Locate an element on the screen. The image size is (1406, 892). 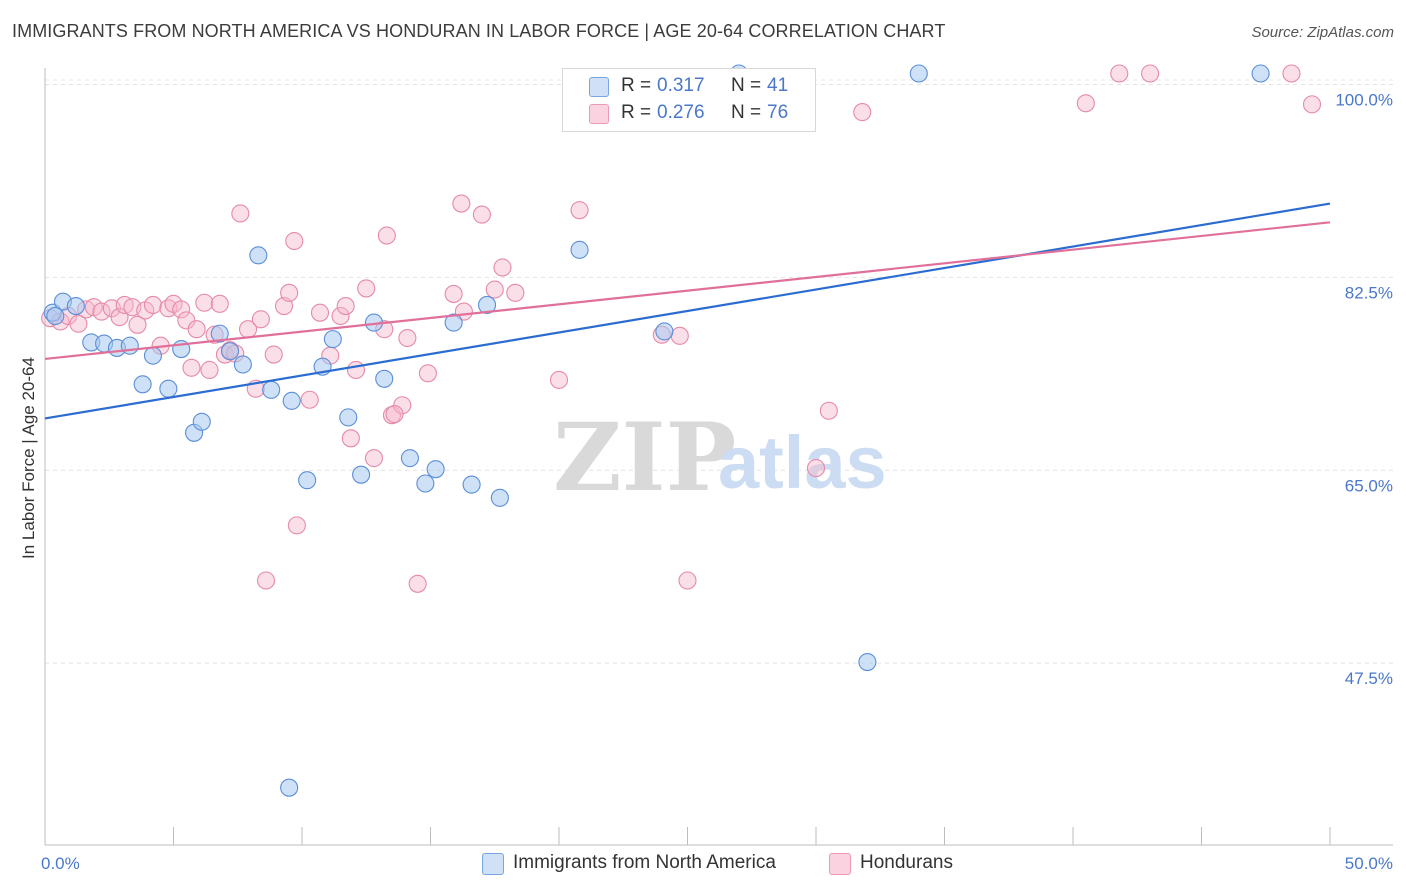
y-tick-label: 47.5% is located at coordinates (1369, 678).